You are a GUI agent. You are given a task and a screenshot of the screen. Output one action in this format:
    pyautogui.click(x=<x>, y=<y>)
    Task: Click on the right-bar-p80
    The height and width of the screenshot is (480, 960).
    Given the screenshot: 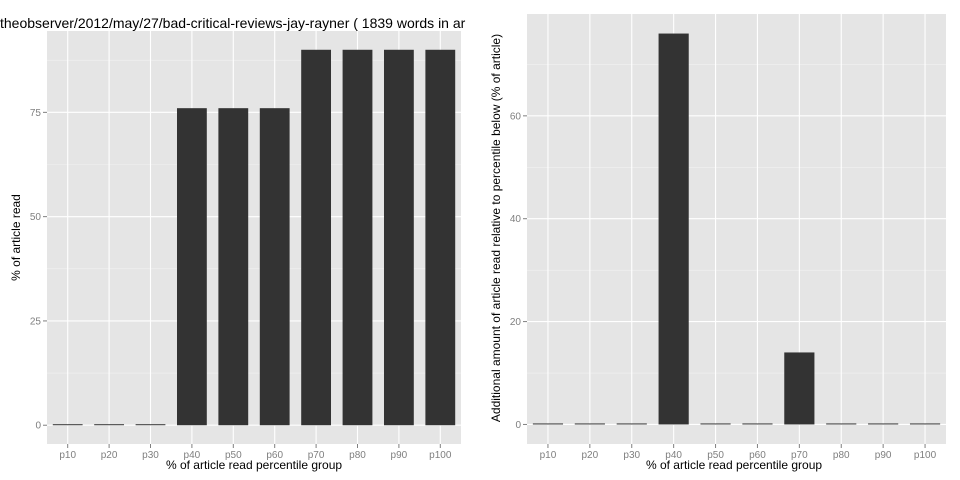 What is the action you would take?
    pyautogui.click(x=841, y=424)
    